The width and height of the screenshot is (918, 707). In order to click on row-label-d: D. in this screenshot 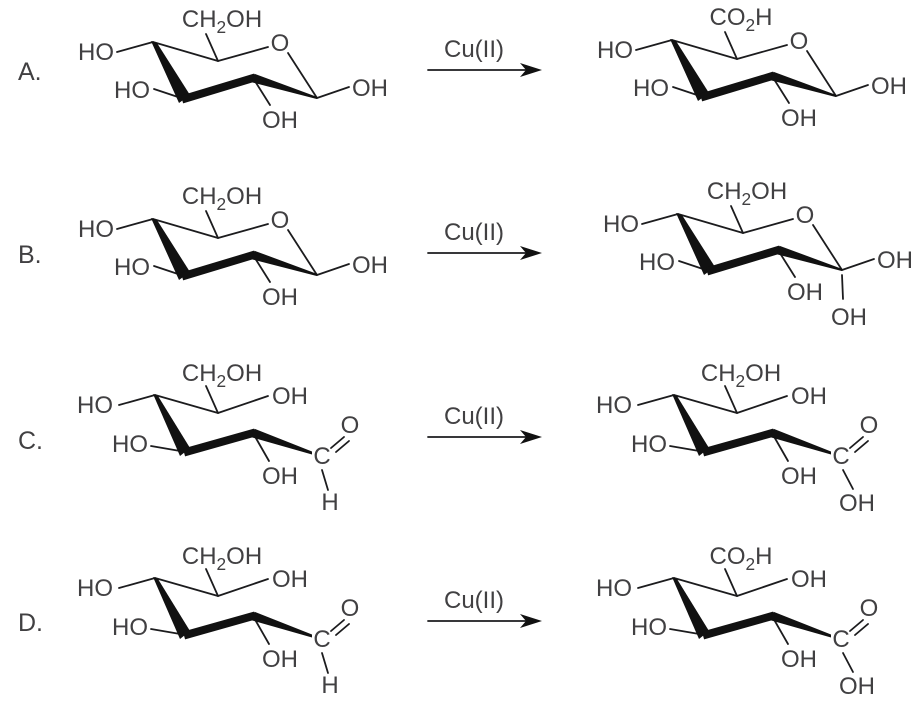, I will do `click(30, 623)`.